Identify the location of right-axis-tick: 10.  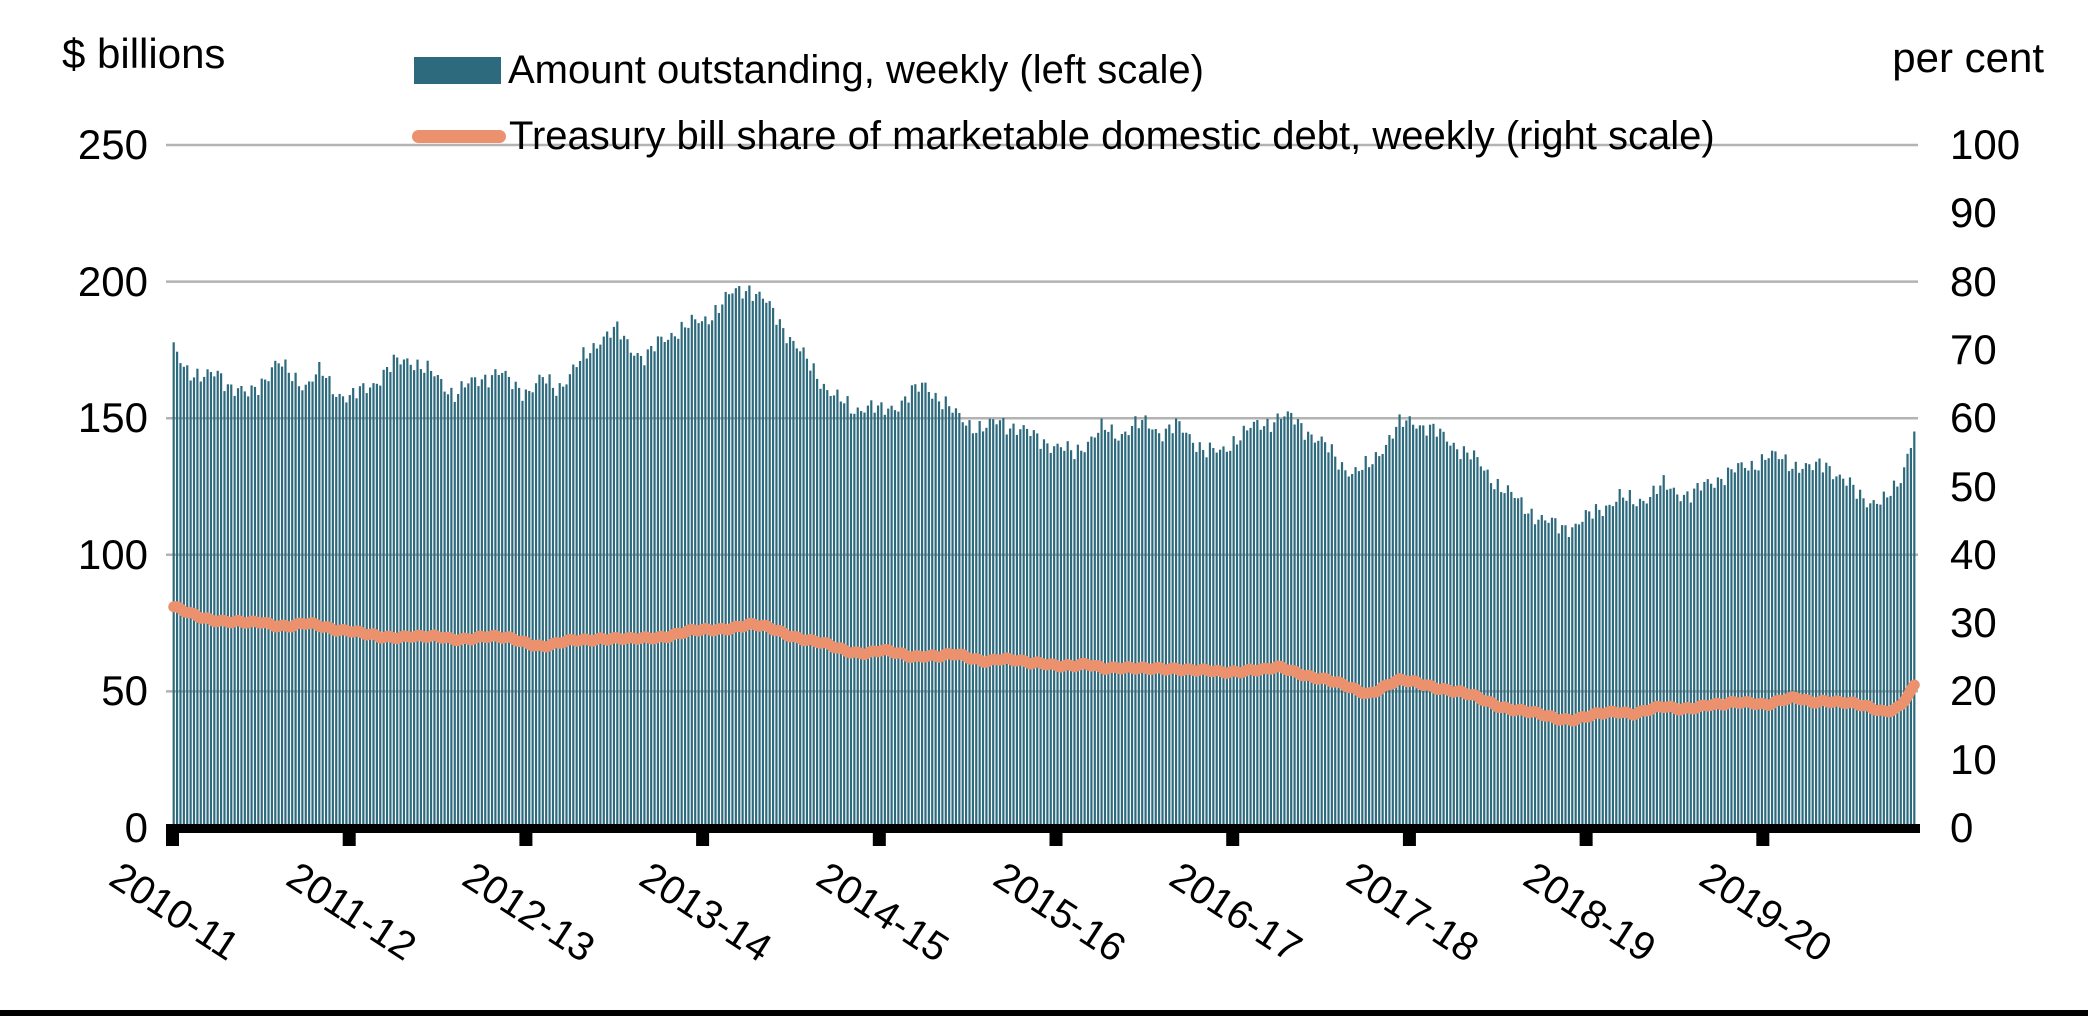
(1973, 759).